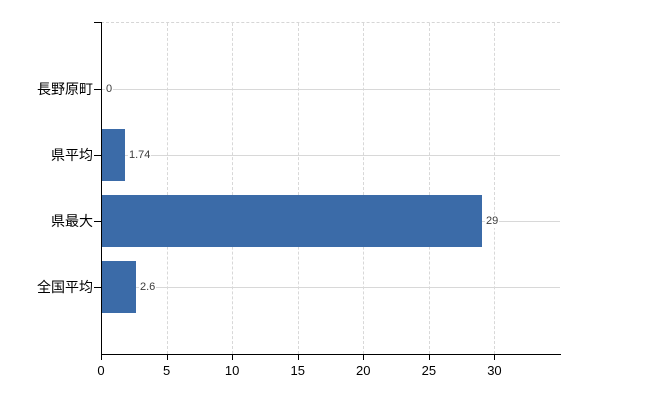 The width and height of the screenshot is (650, 400). Describe the element at coordinates (492, 221) in the screenshot. I see `bar-value-label: 29` at that location.